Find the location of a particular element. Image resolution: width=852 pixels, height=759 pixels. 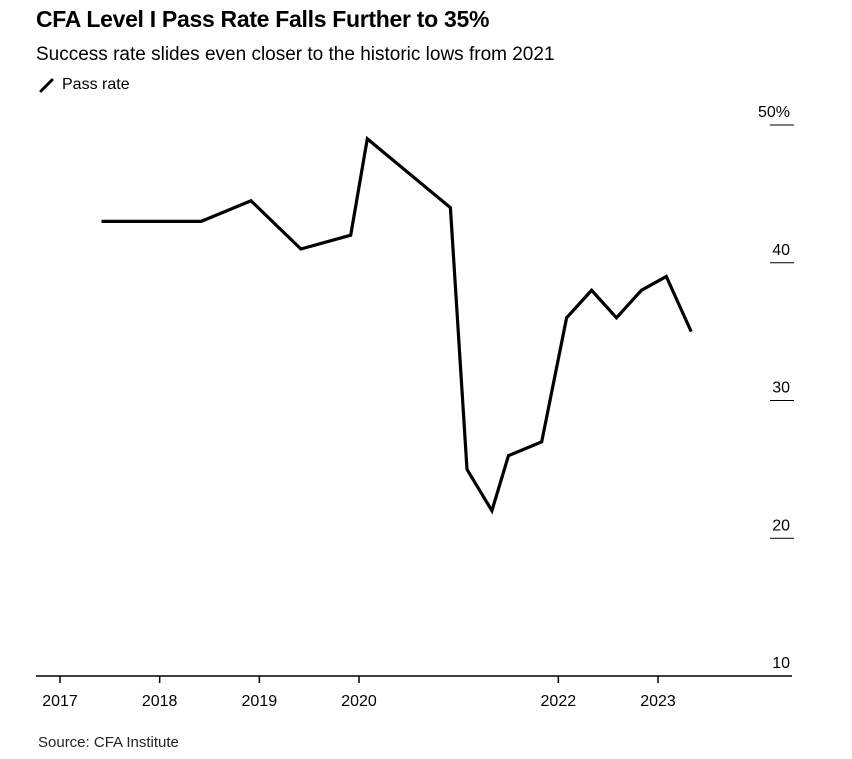

legend: Pass rate is located at coordinates (84, 85).